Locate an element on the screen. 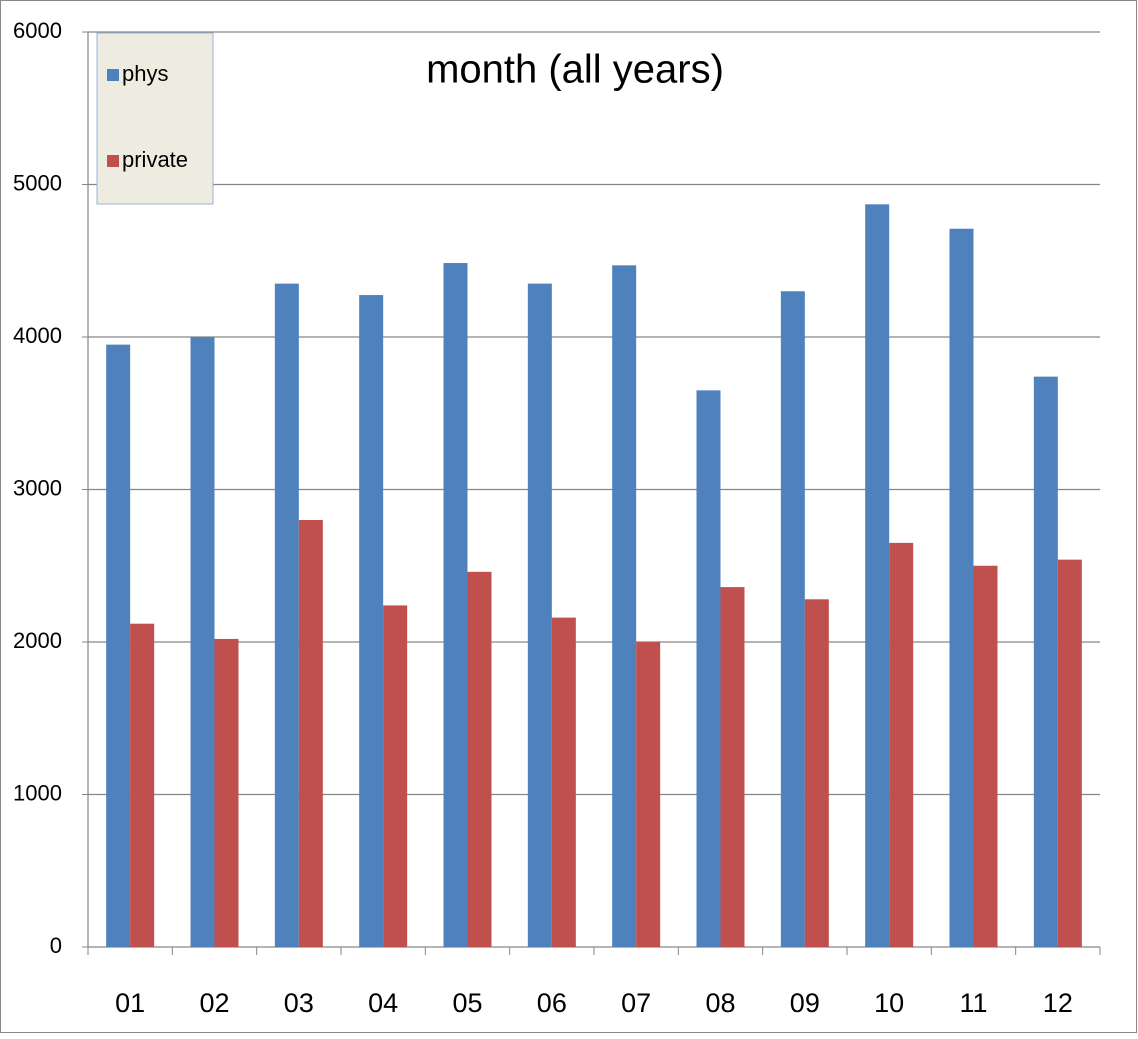 The image size is (1138, 1039). x-tick-label: 08 is located at coordinates (720, 1003).